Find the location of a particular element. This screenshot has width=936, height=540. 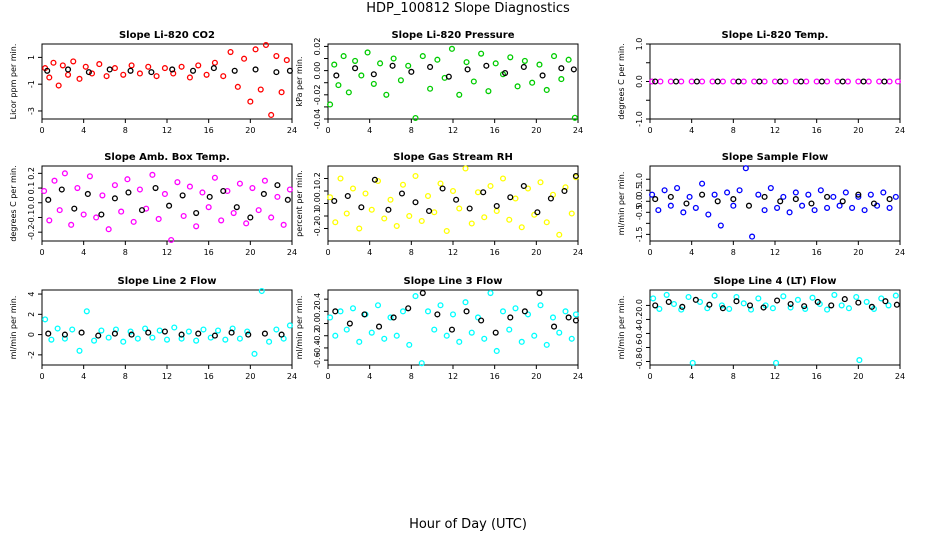

y-tick-label: 2 is located at coordinates (31, 314).